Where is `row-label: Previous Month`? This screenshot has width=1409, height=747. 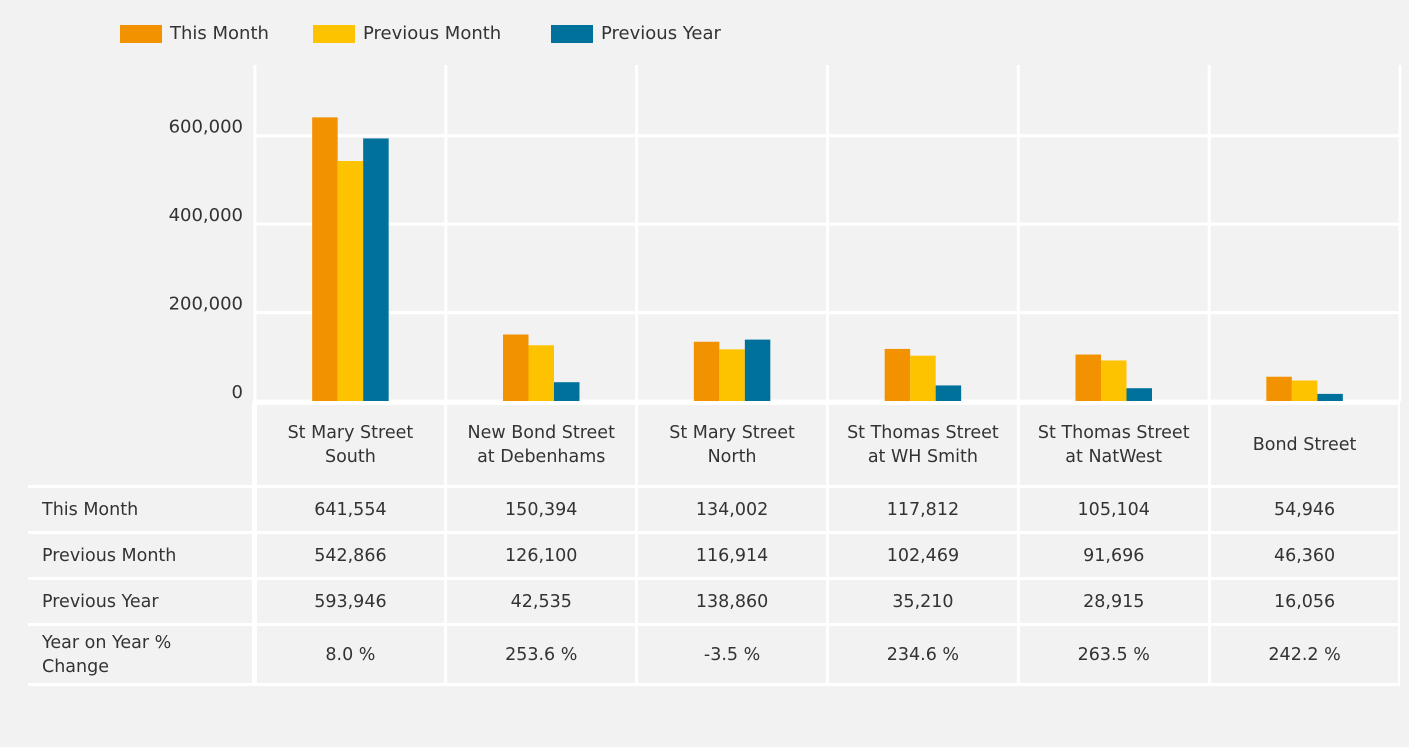 row-label: Previous Month is located at coordinates (140, 555).